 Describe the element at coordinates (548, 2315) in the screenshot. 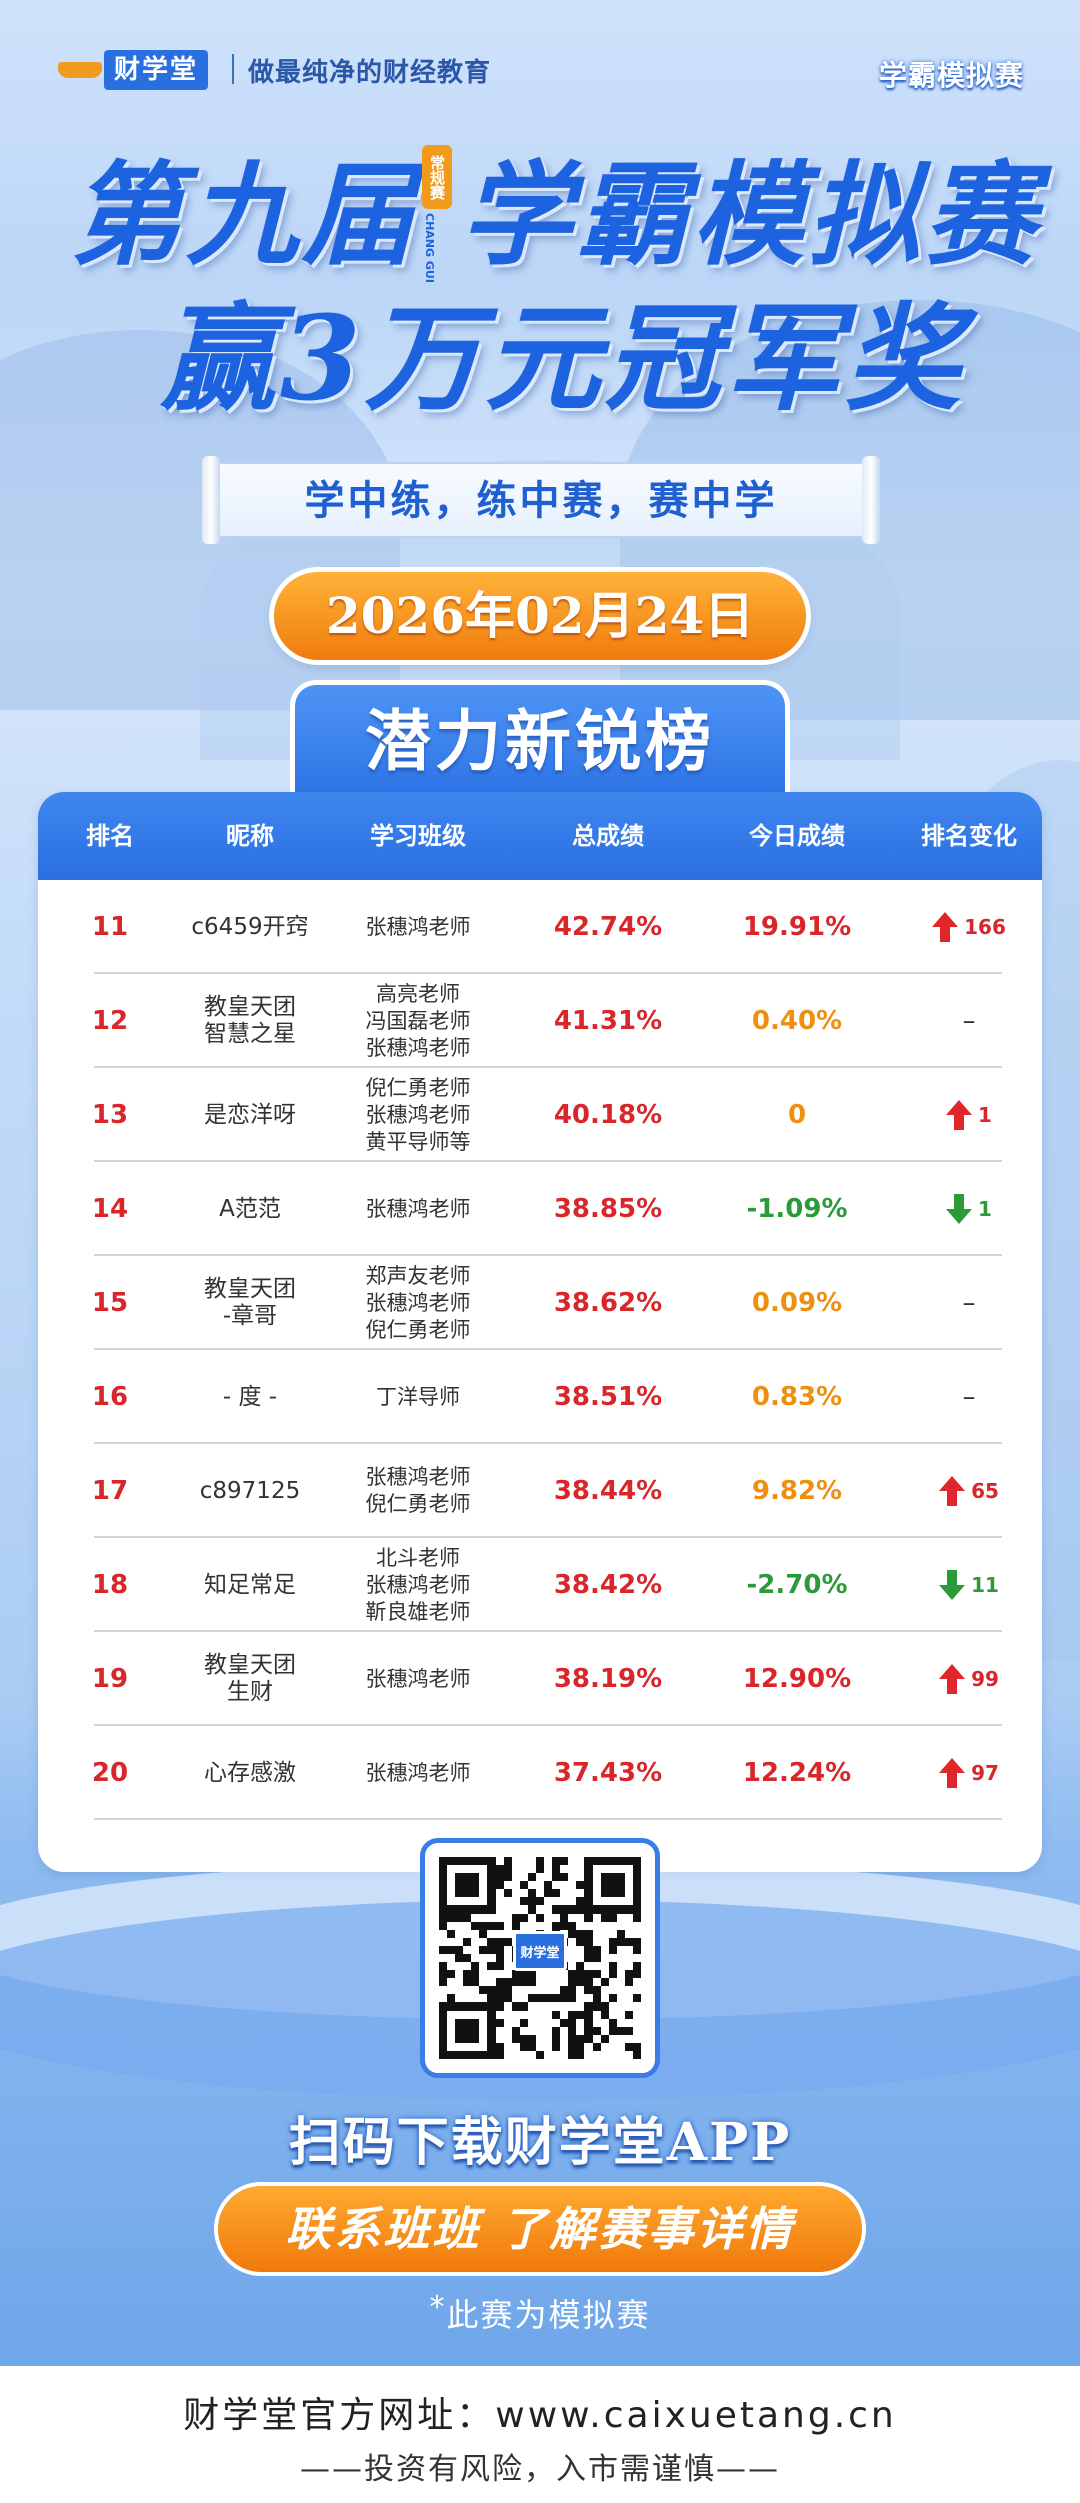

I see `note-text: 此赛为模拟赛` at that location.